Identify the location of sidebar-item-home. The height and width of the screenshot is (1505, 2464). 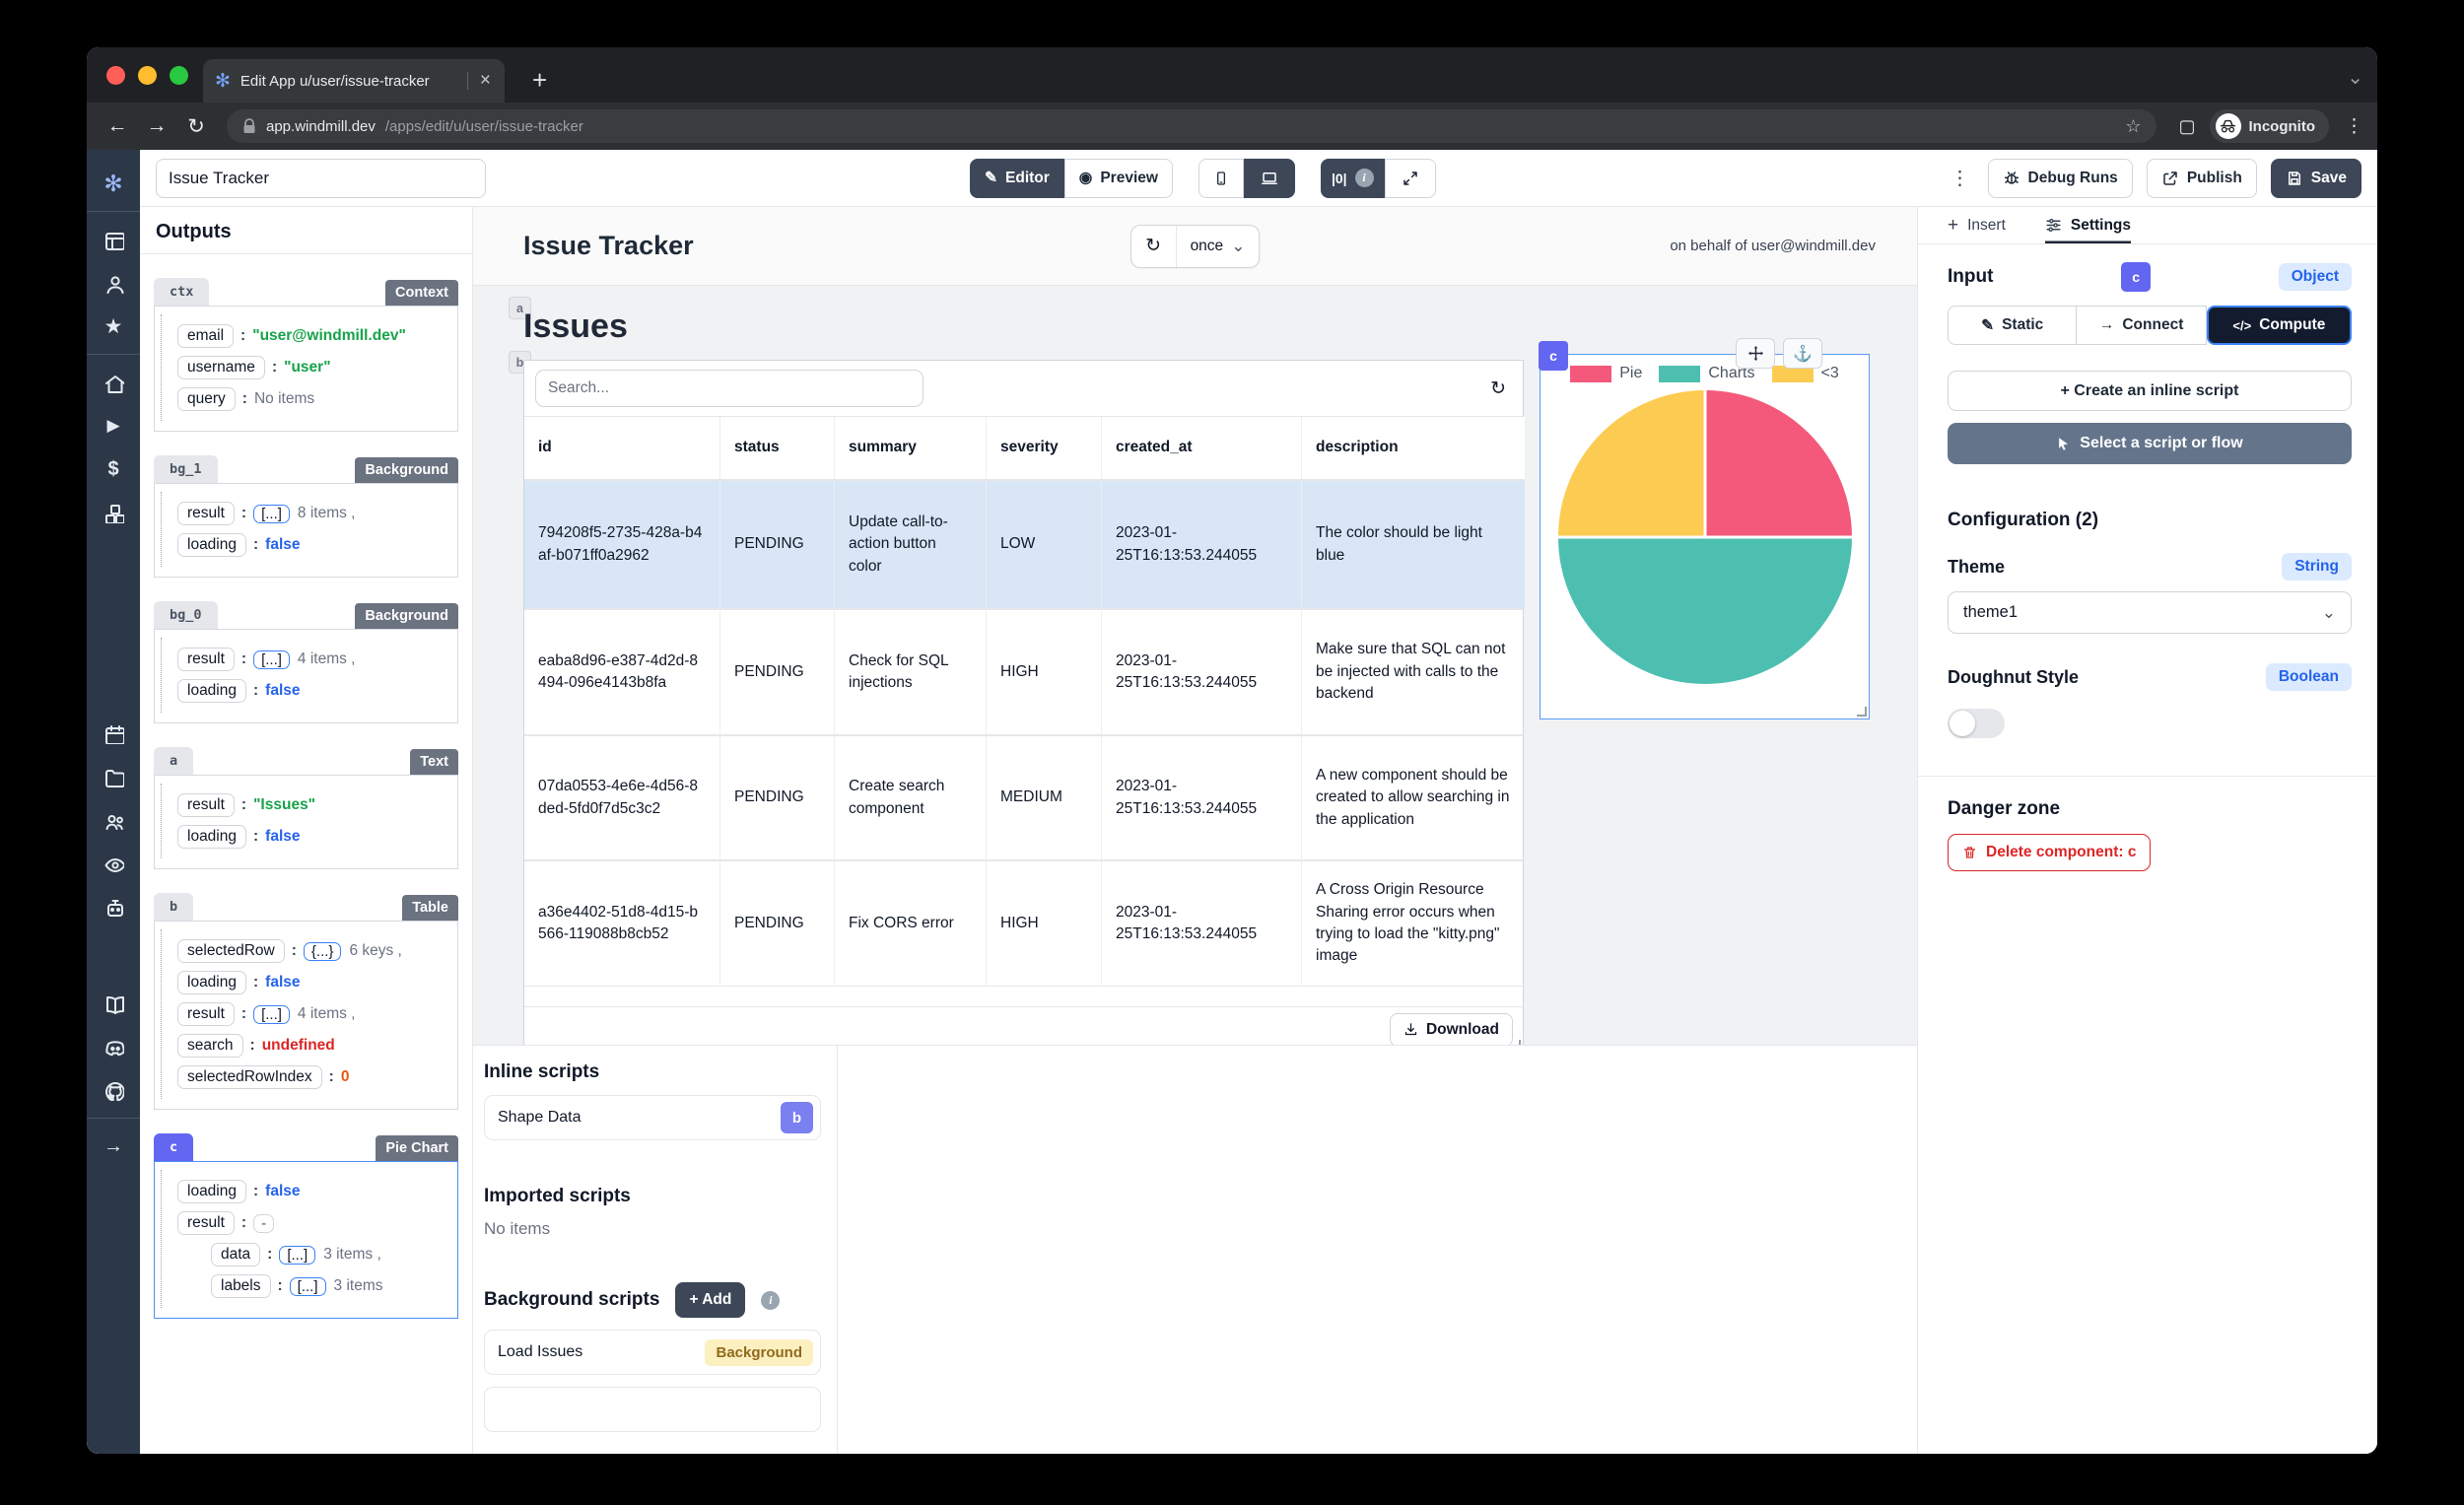
(113, 382).